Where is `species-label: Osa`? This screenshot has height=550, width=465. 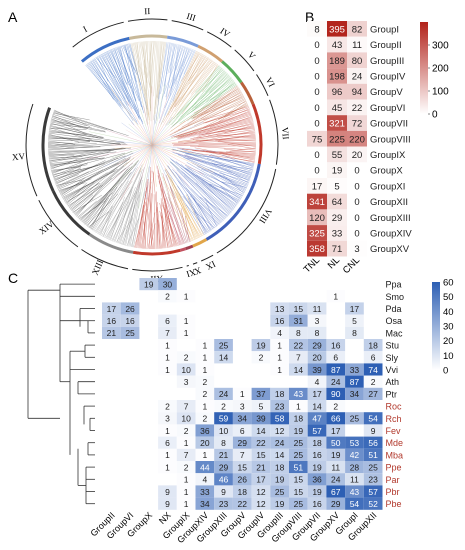 species-label: Osa is located at coordinates (394, 321).